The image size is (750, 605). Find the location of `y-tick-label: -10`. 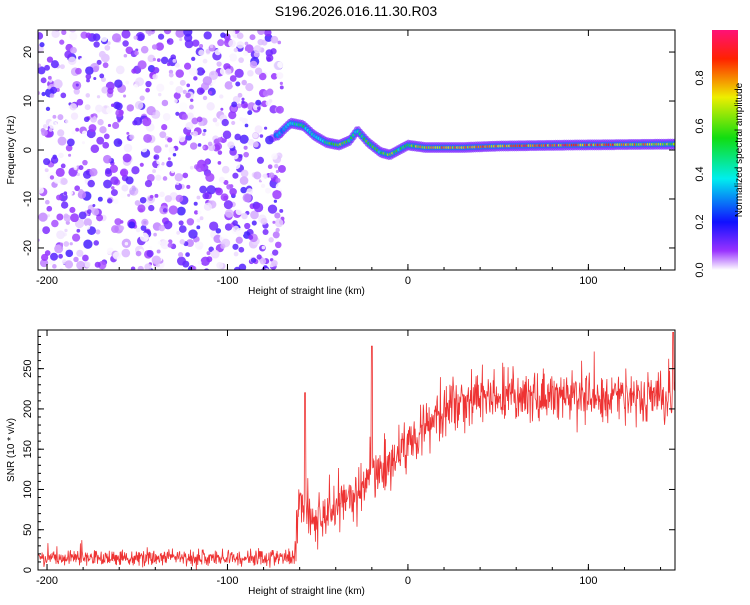

y-tick-label: -10 is located at coordinates (28, 199).